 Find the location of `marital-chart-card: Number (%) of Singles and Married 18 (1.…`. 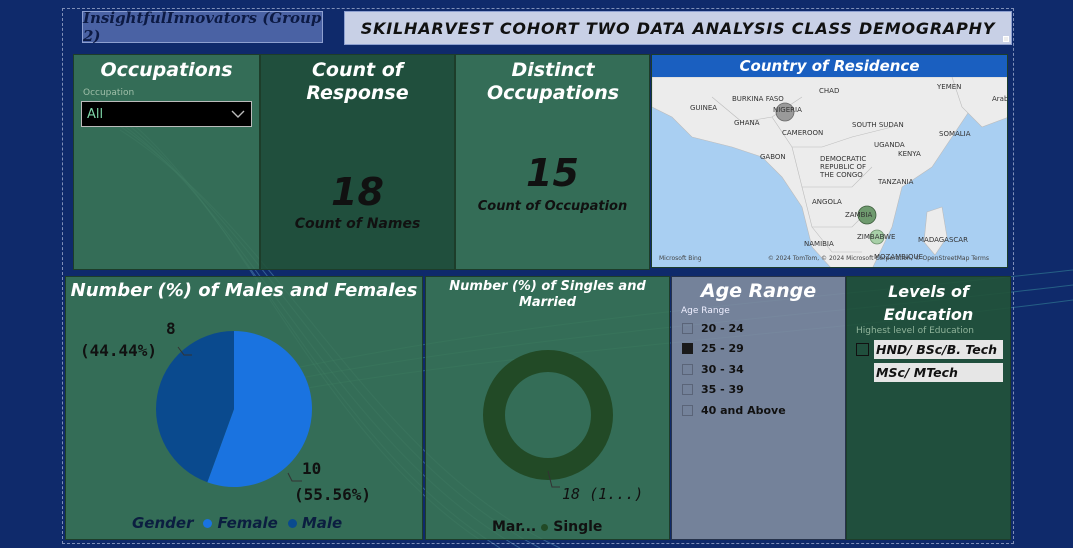

marital-chart-card: Number (%) of Singles and Married 18 (1.… is located at coordinates (547, 408).